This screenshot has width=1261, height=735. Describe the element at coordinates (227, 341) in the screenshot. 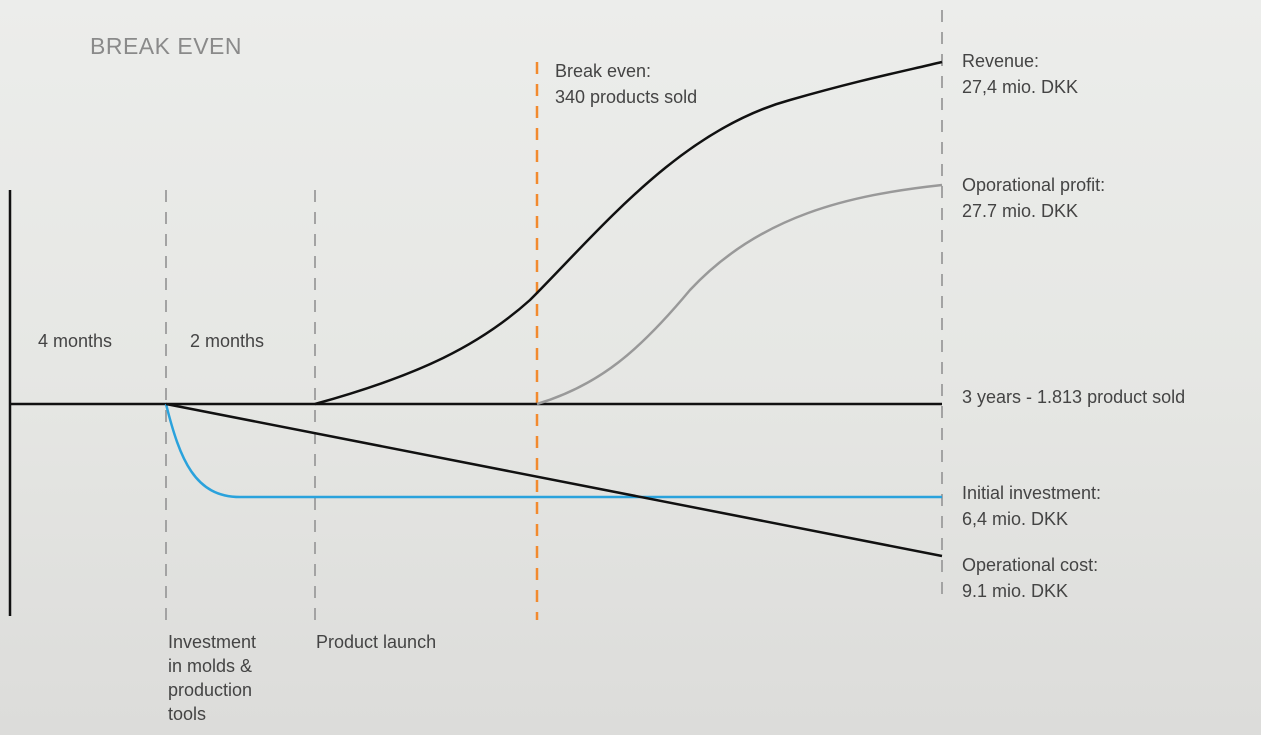

I see `phase-label: 2 months` at that location.